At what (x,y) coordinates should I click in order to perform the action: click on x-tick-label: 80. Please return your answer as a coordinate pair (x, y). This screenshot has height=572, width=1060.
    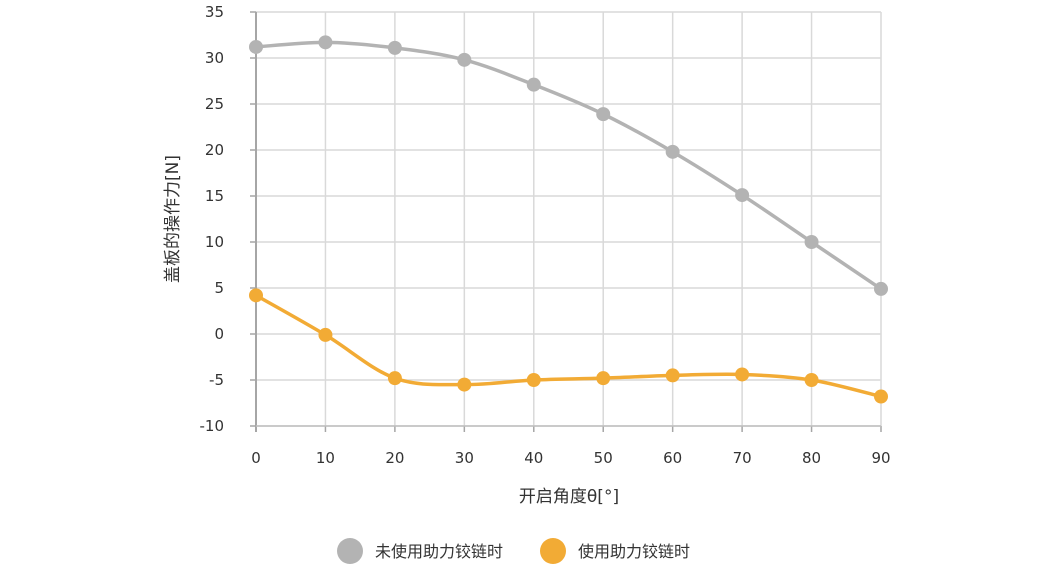
    Looking at the image, I should click on (811, 458).